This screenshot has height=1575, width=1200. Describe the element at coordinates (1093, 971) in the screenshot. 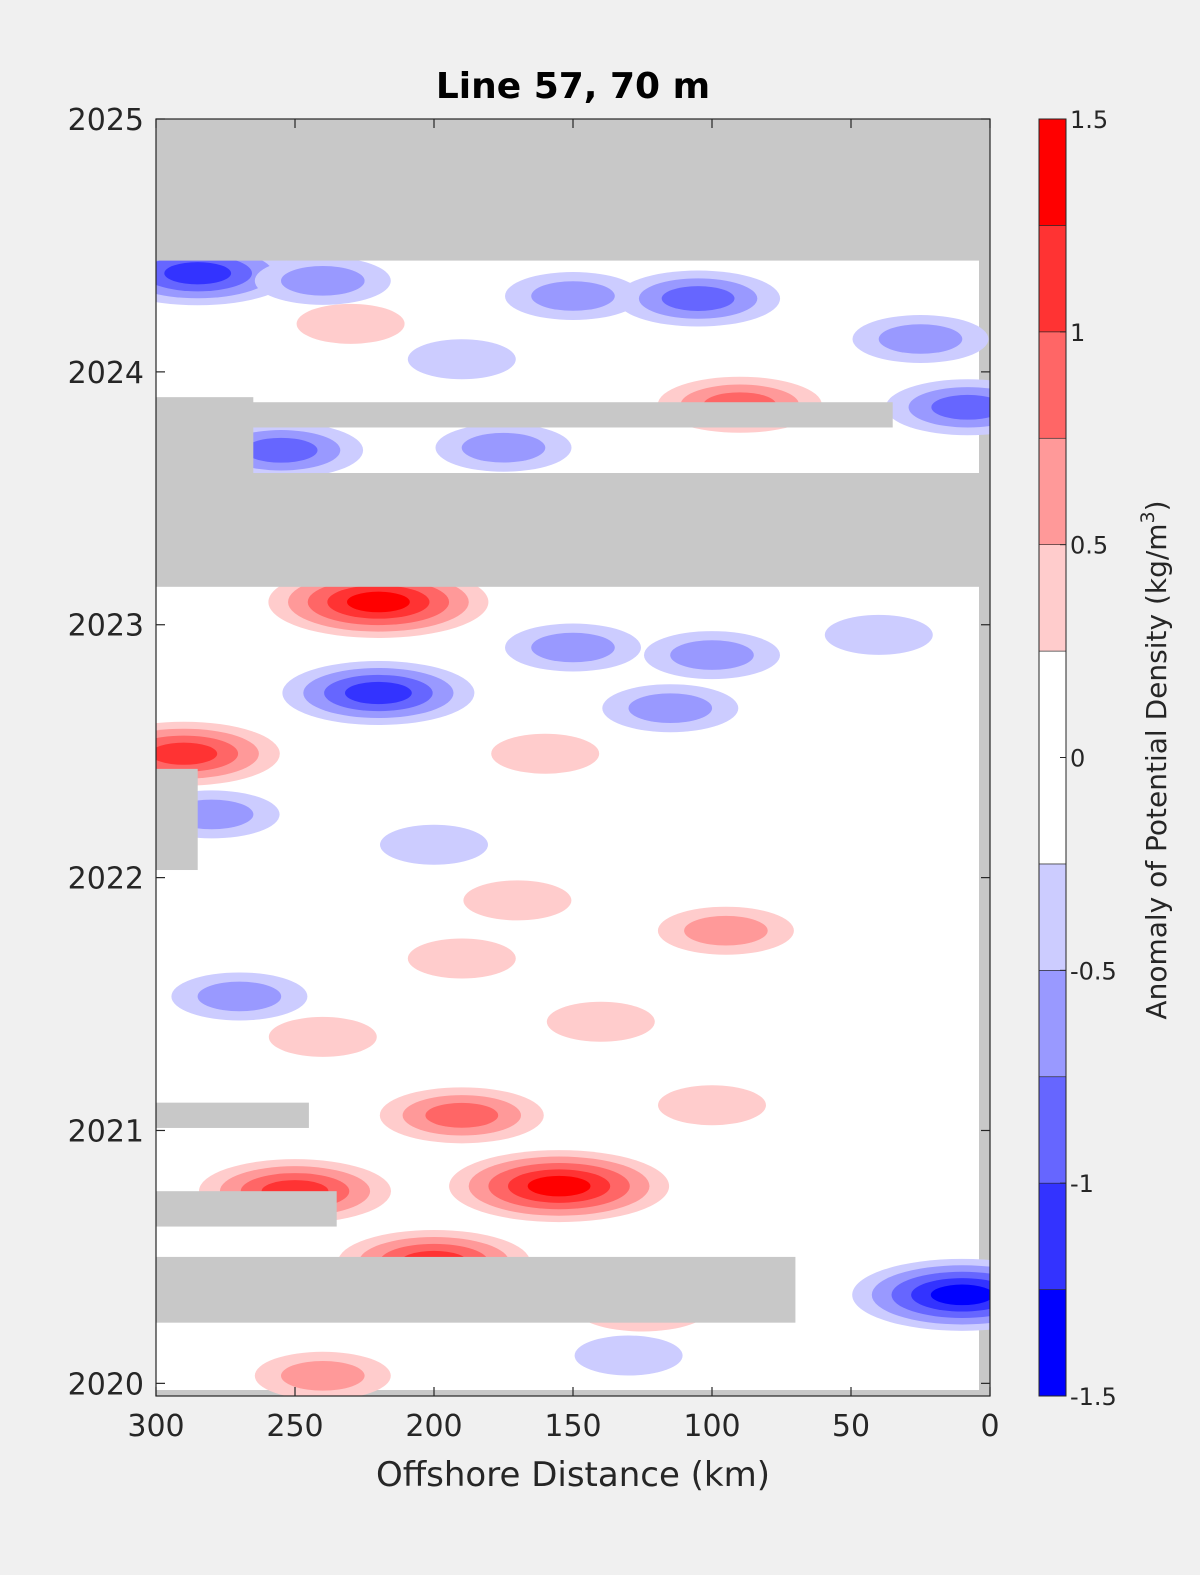

I see `colorbar-tick-label: -0.5` at that location.